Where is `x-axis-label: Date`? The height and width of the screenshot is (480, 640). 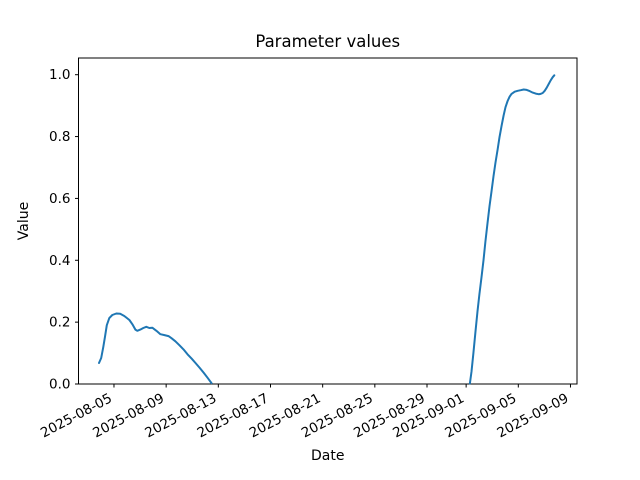 x-axis-label: Date is located at coordinates (327, 456).